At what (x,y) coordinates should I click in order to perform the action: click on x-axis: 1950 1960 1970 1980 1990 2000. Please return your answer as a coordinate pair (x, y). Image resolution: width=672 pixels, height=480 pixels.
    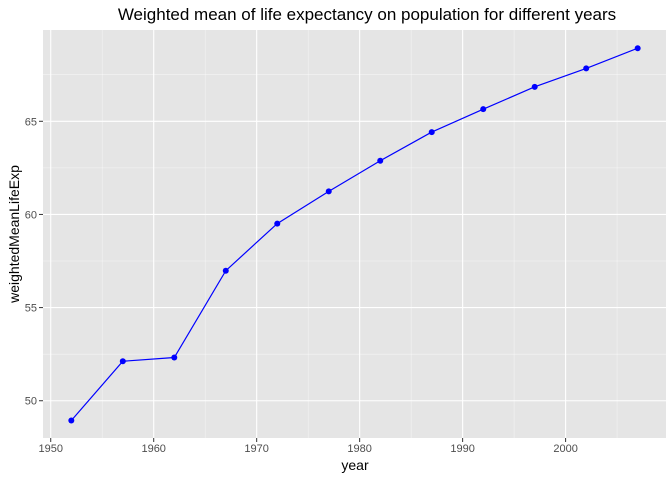
    Looking at the image, I should click on (308, 446).